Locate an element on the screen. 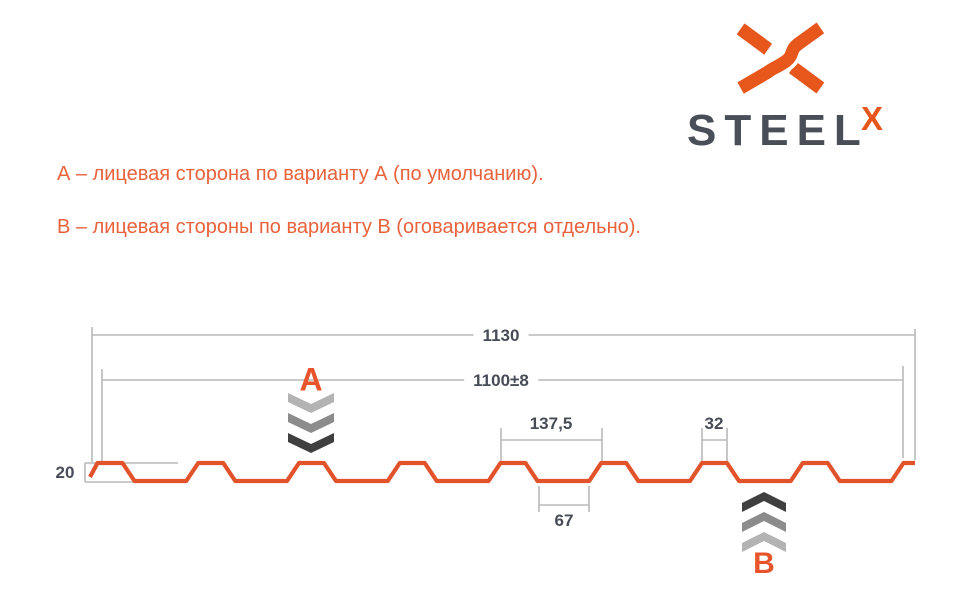  logo-weave-ribbon is located at coordinates (781, 58).